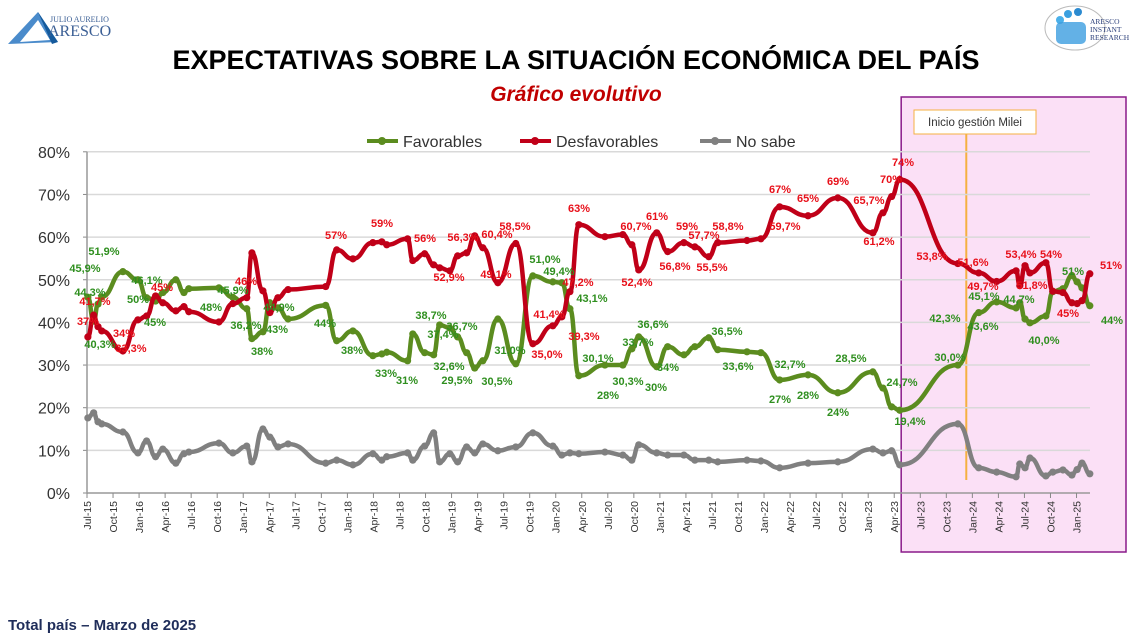  What do you see at coordinates (808, 199) in the screenshot?
I see `data-label: 65%` at bounding box center [808, 199].